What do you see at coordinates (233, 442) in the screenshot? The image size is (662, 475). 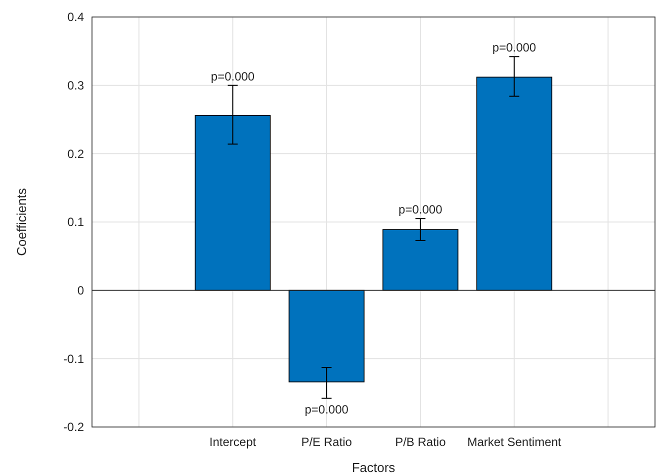 I see `x-tick-label: Intercept` at bounding box center [233, 442].